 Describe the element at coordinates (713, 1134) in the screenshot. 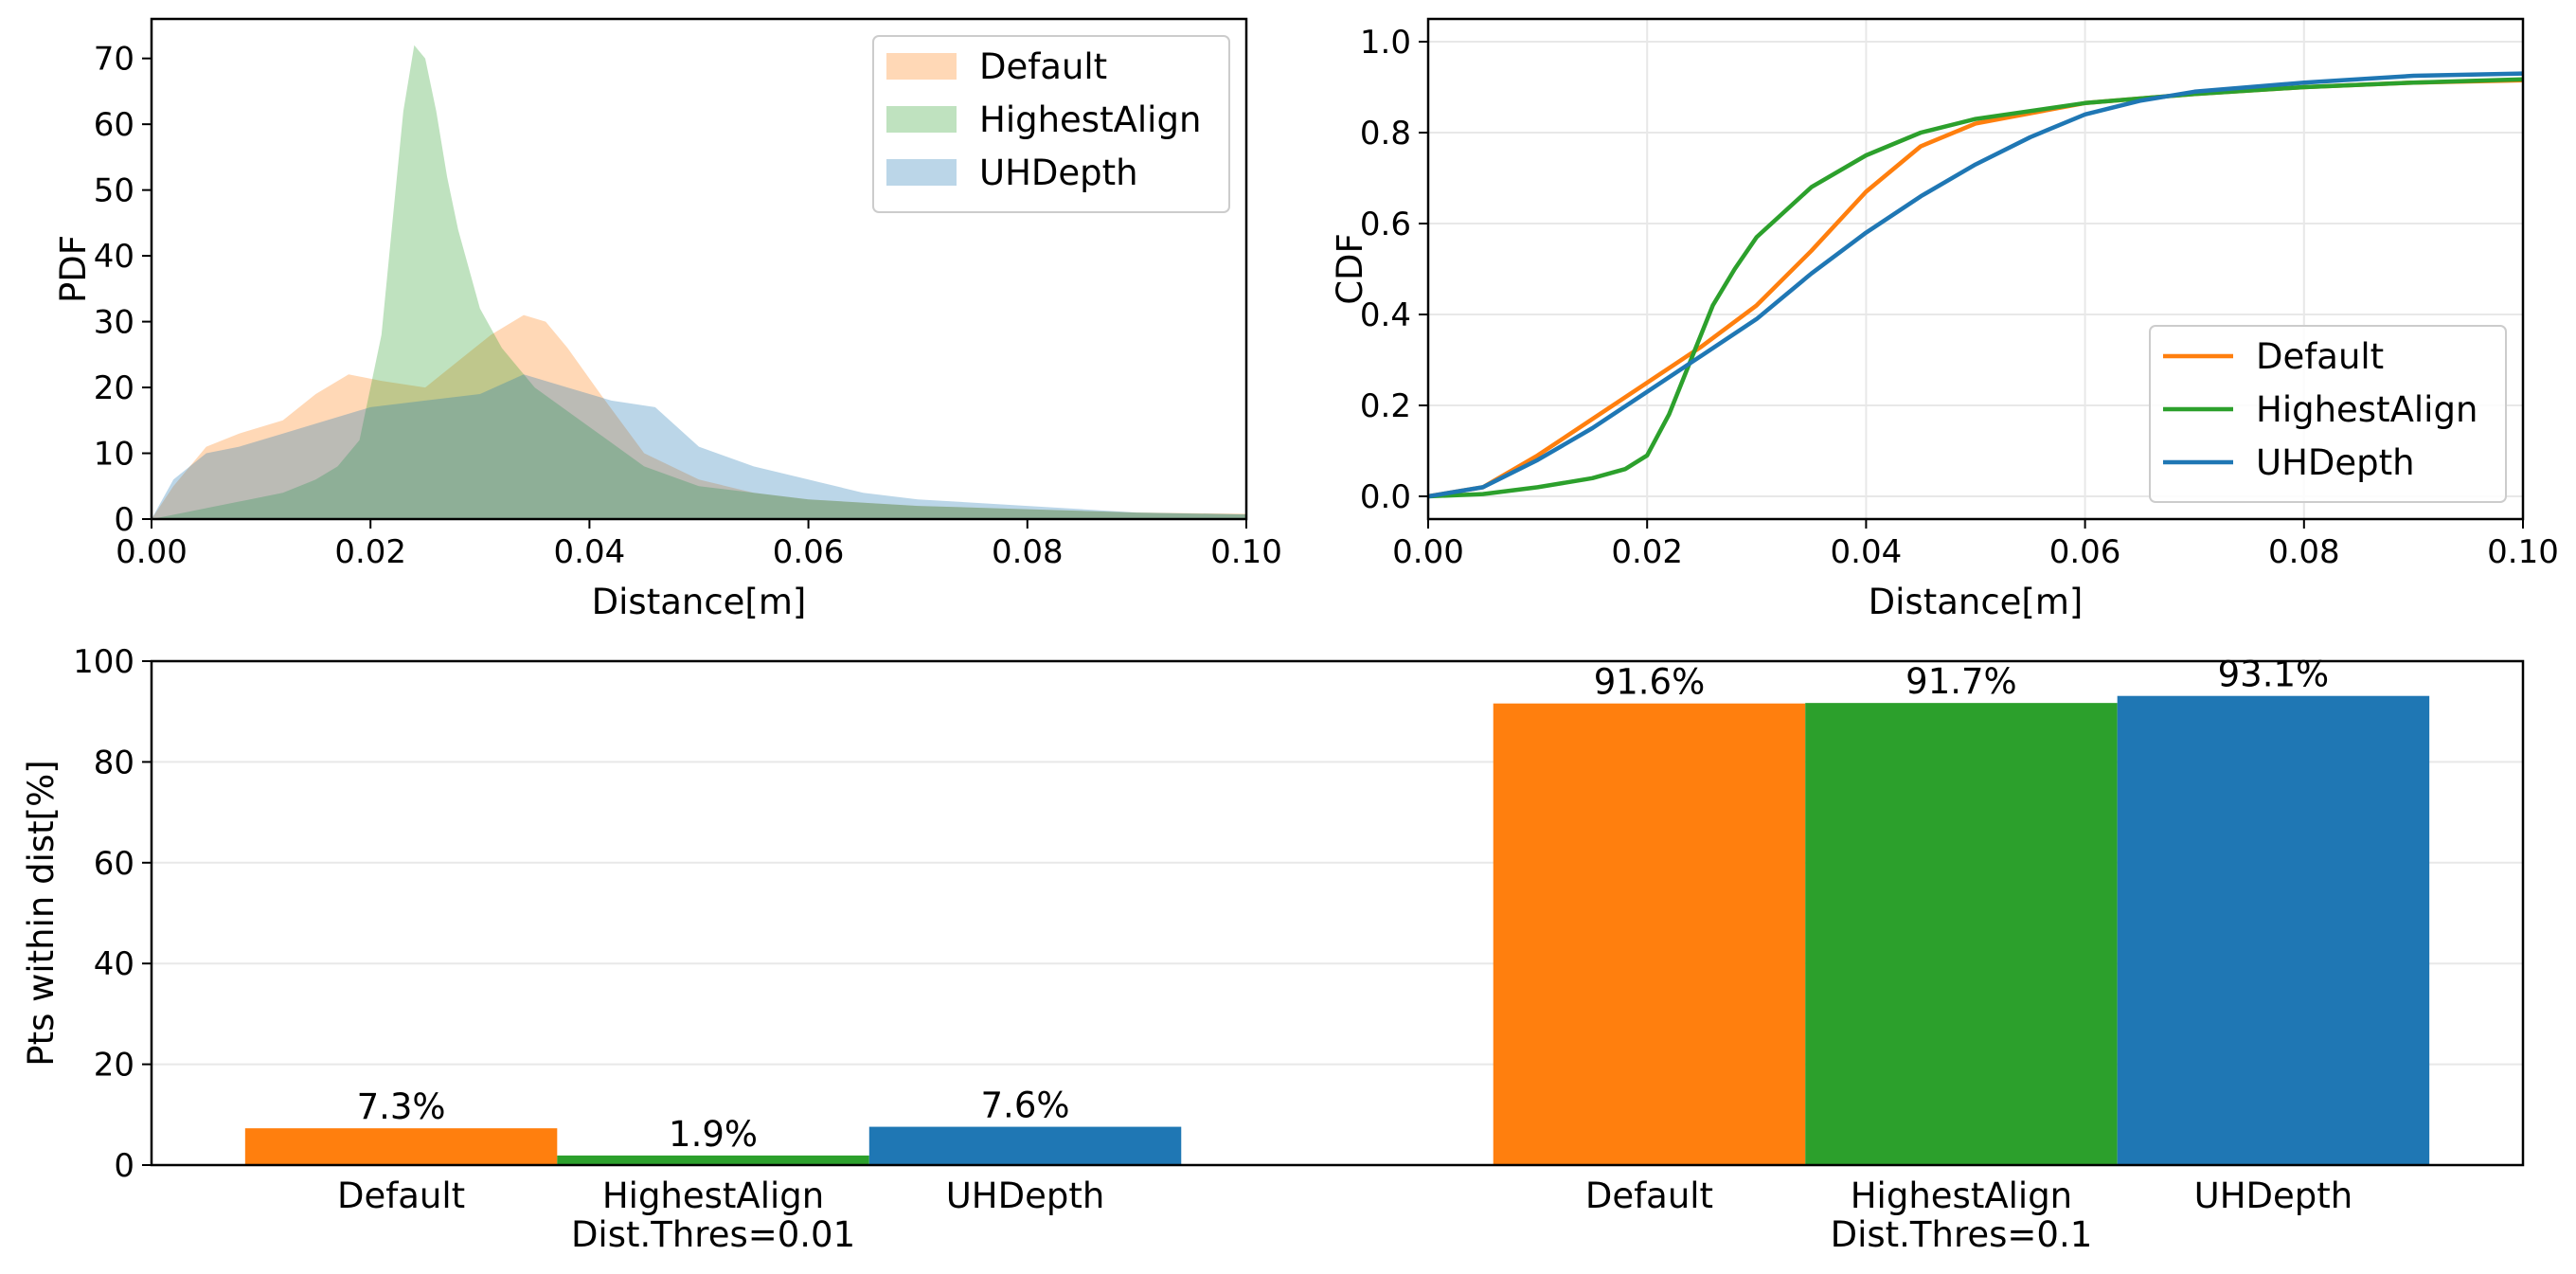

I see `bar-value-label: 1.9%` at that location.